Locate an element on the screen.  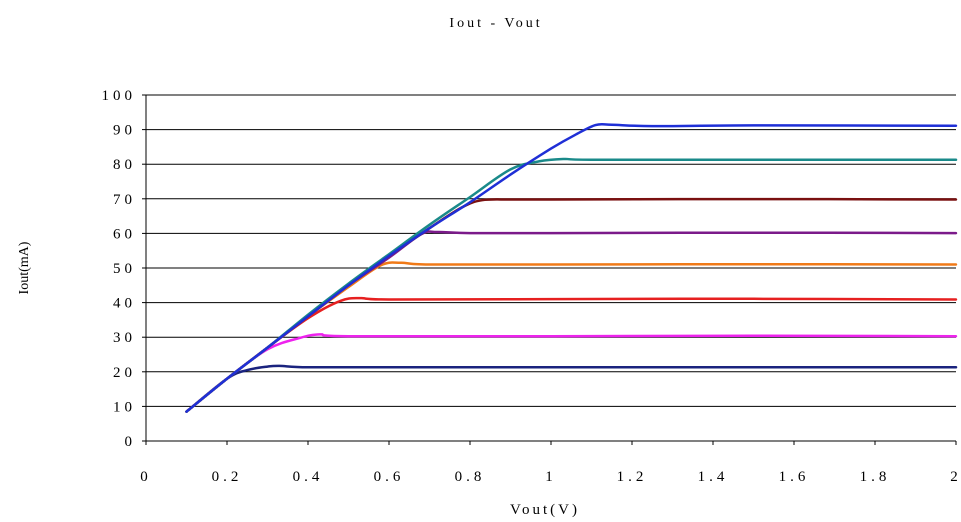
y-tick-label-5: 50 is located at coordinates (124, 269).